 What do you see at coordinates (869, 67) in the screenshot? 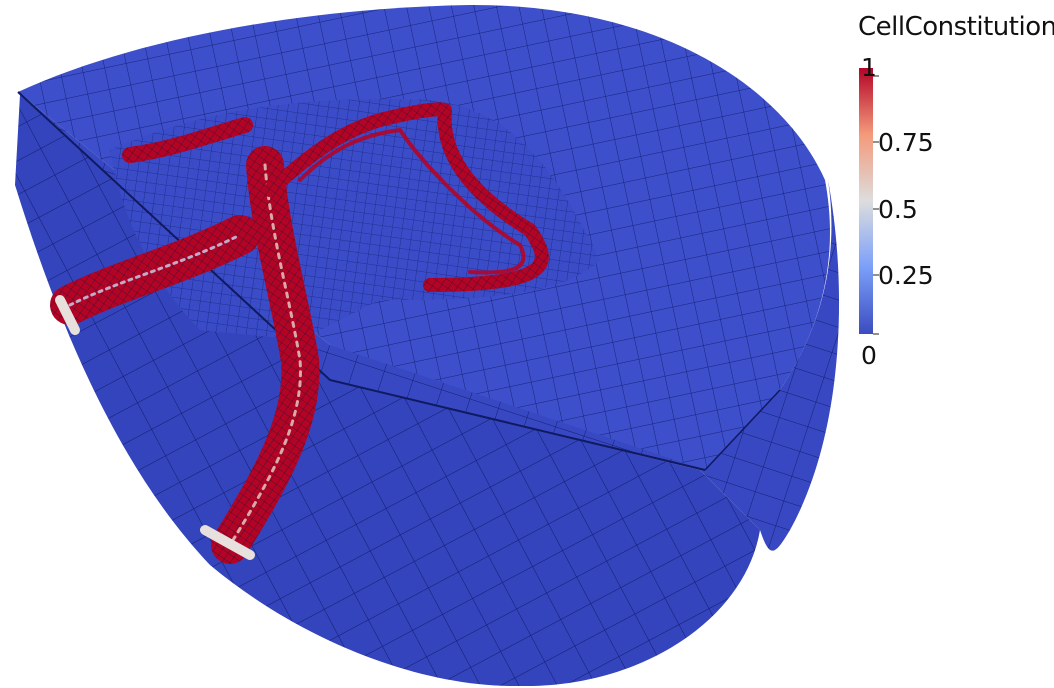
I see `colorbar-max-label: 1` at bounding box center [869, 67].